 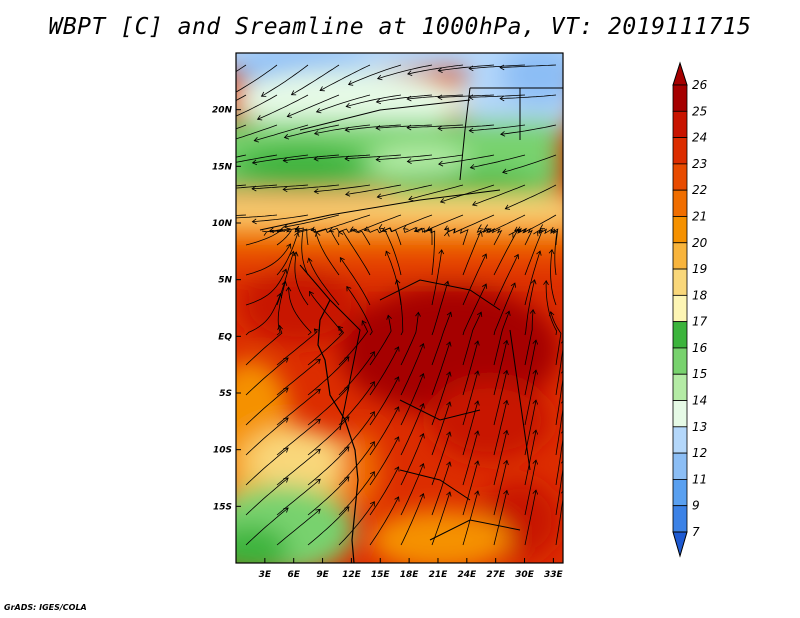 What do you see at coordinates (222, 111) in the screenshot?
I see `y-tick-label: 20N` at bounding box center [222, 111].